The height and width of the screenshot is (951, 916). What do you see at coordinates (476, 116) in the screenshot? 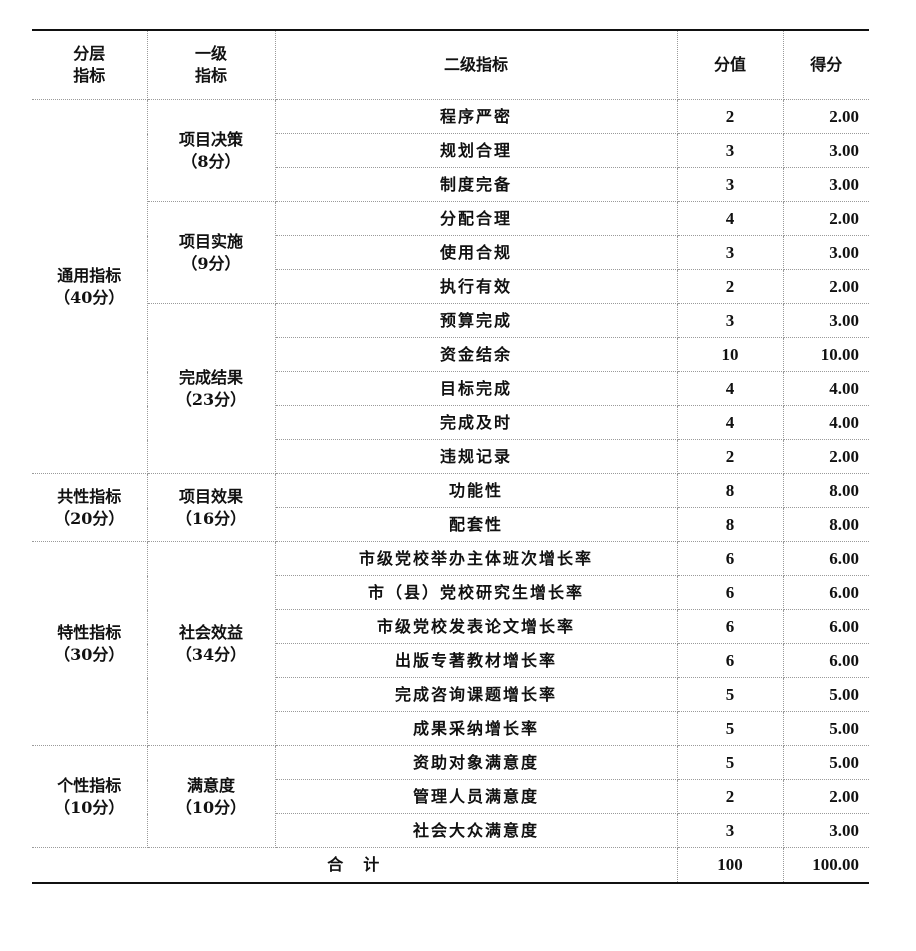
I see `level2-indicator-cell: 程序严密` at bounding box center [476, 116].